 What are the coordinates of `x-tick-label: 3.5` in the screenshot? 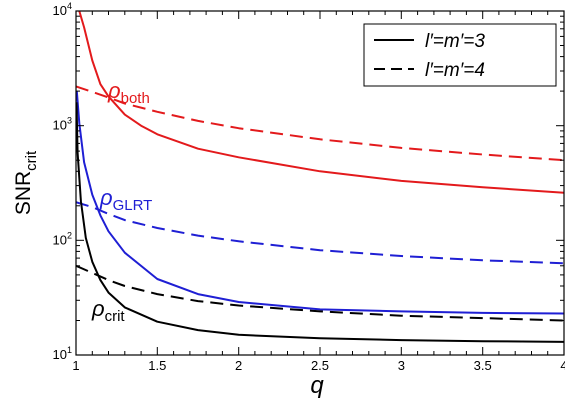 It's located at (483, 365).